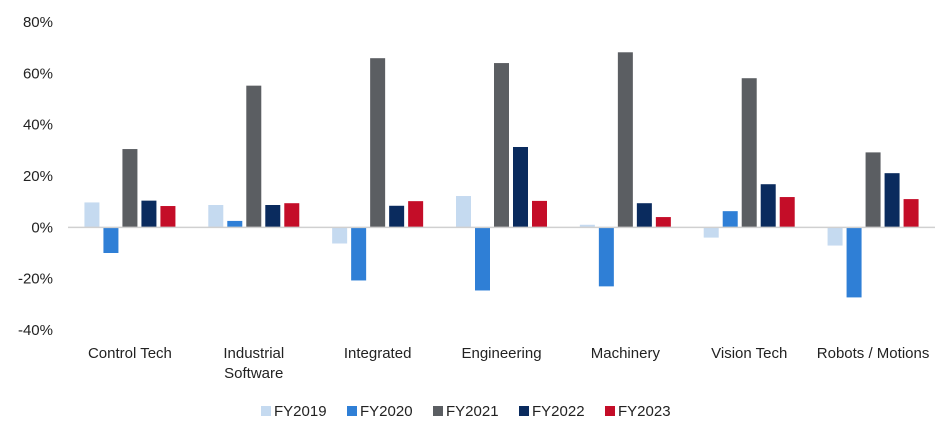  I want to click on x-category-label-line: Integrated, so click(378, 353).